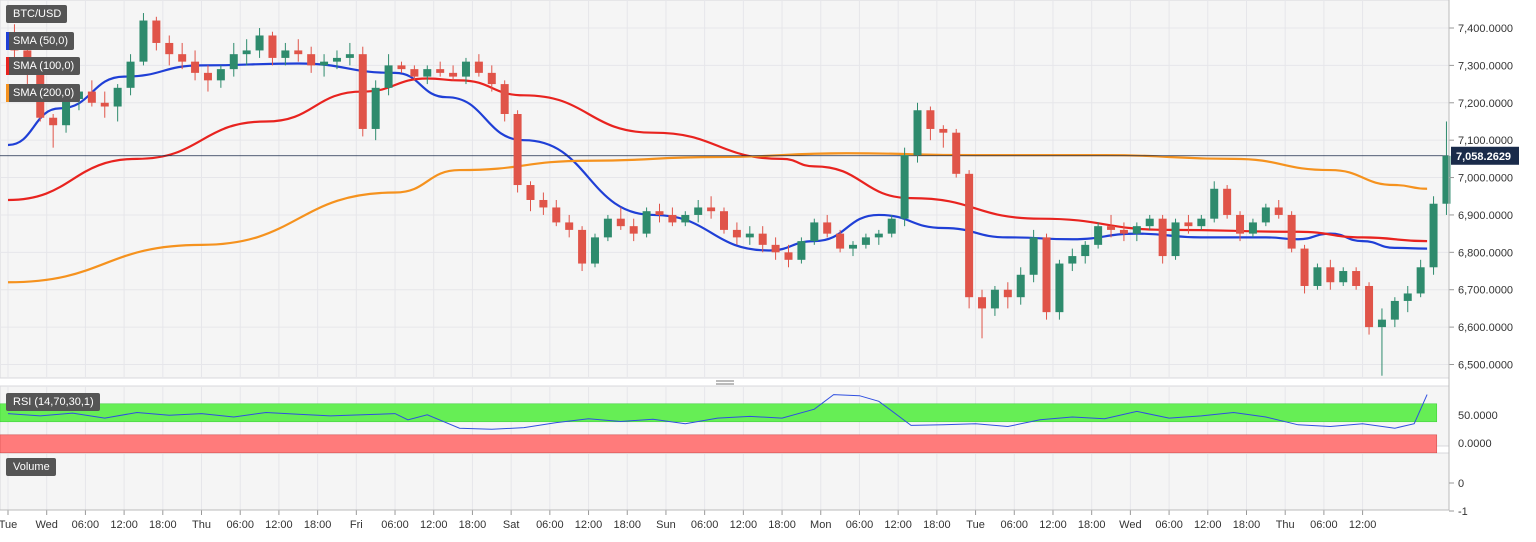 Image resolution: width=1536 pixels, height=542 pixels. I want to click on price-tick-label: 7,400.0000, so click(1485, 29).